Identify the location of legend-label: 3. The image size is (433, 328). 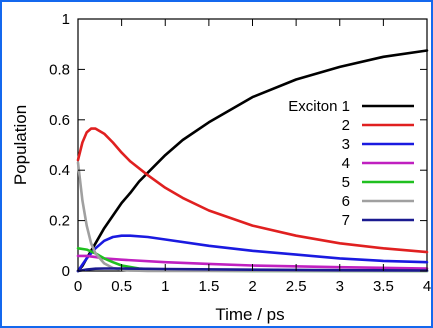
(346, 144).